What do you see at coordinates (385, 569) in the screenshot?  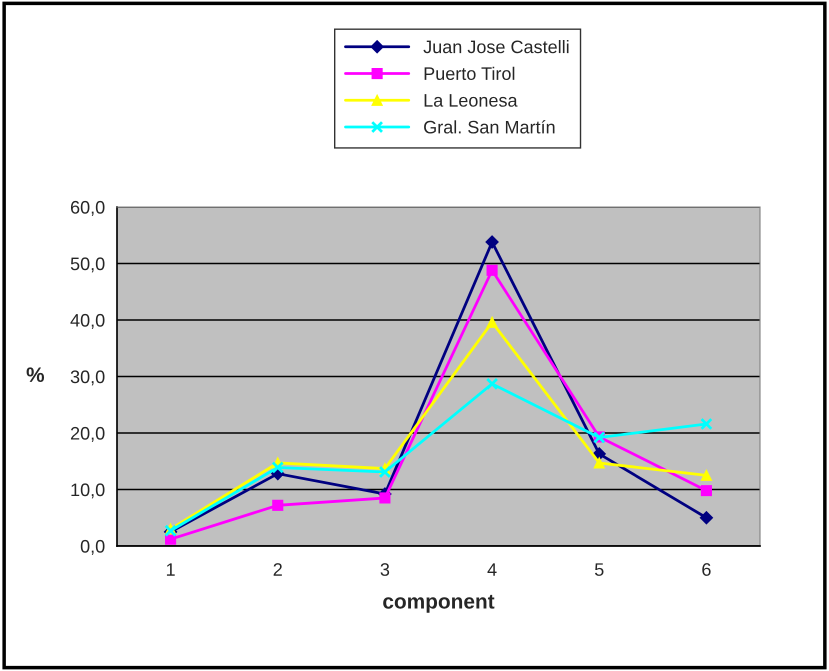 I see `x-tick-label: 3` at bounding box center [385, 569].